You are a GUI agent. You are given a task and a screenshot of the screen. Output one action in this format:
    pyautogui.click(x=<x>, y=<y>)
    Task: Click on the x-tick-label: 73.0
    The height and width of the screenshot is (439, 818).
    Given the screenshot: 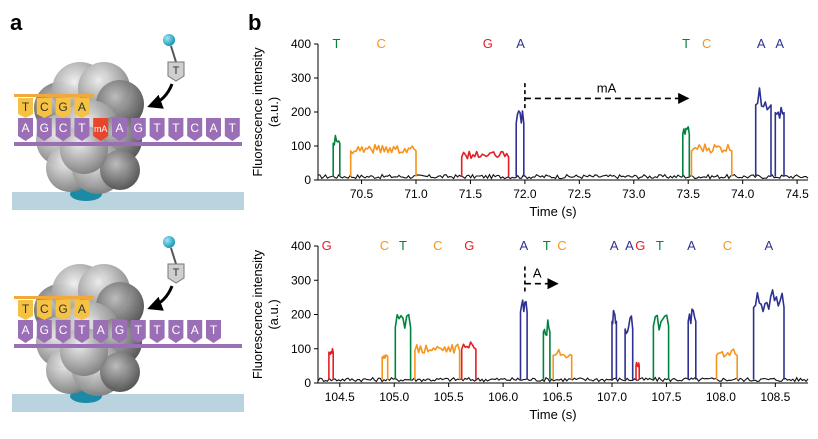 What is the action you would take?
    pyautogui.click(x=634, y=194)
    